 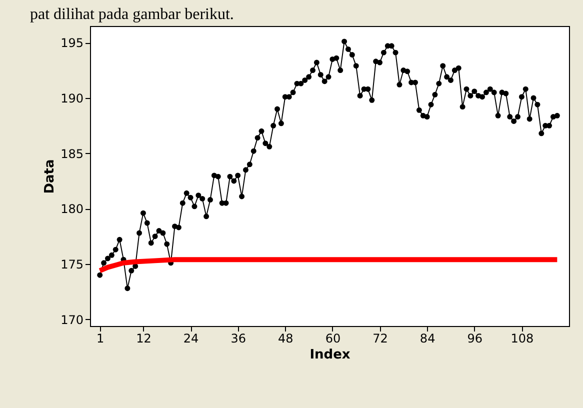 I want to click on x-tick-label: 24, so click(x=191, y=339).